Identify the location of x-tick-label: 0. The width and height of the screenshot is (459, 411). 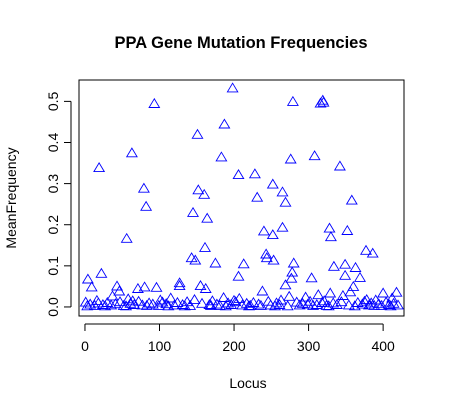
(85, 346).